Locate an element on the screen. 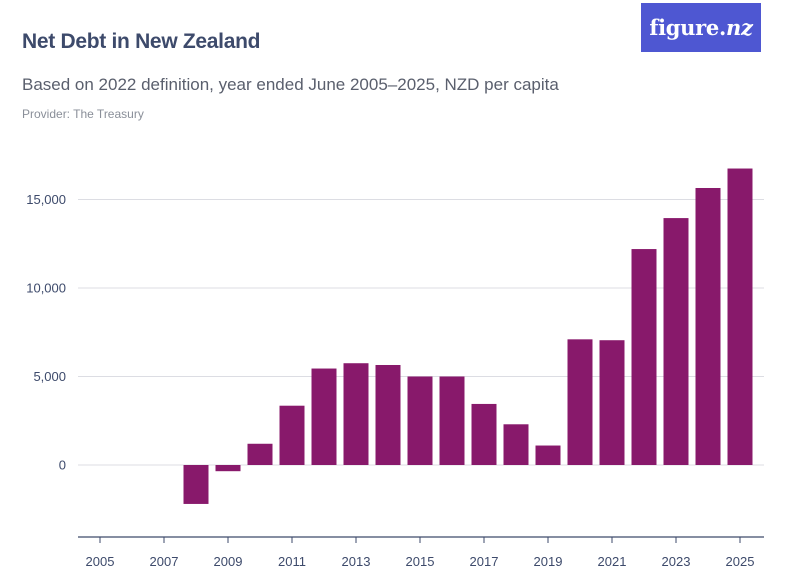 This screenshot has width=786, height=585. x-tick-label: 2025 is located at coordinates (740, 561).